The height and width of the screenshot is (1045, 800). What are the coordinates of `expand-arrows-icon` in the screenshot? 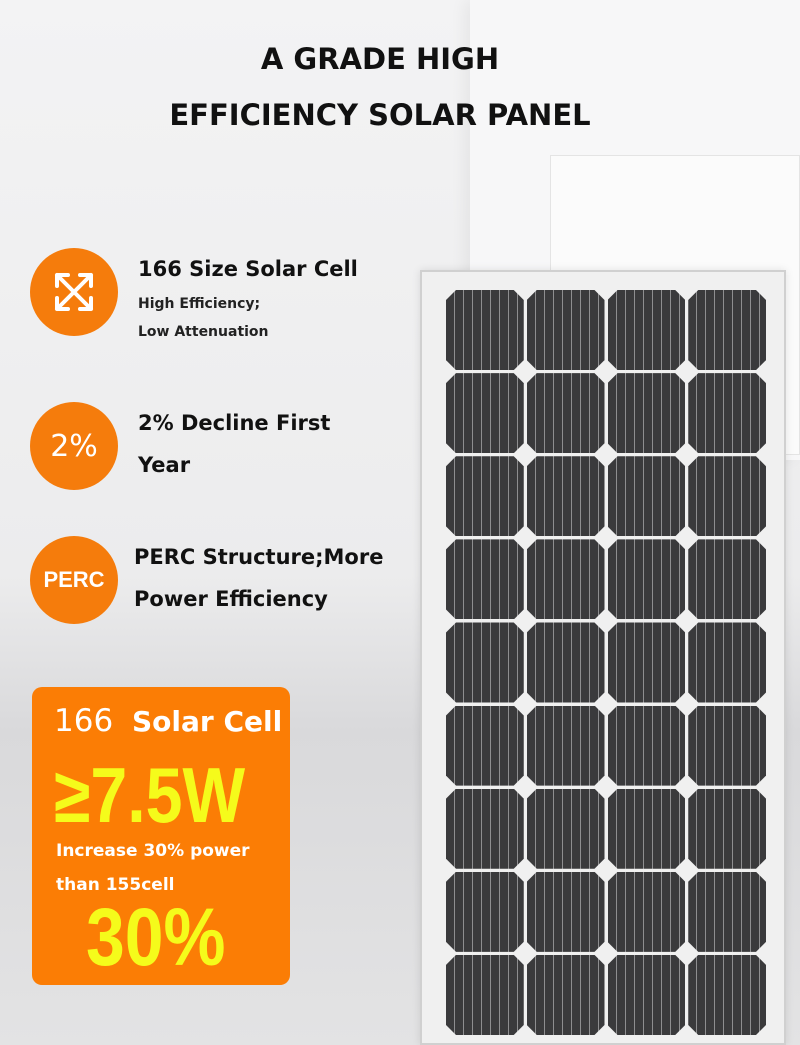 It's located at (74, 292).